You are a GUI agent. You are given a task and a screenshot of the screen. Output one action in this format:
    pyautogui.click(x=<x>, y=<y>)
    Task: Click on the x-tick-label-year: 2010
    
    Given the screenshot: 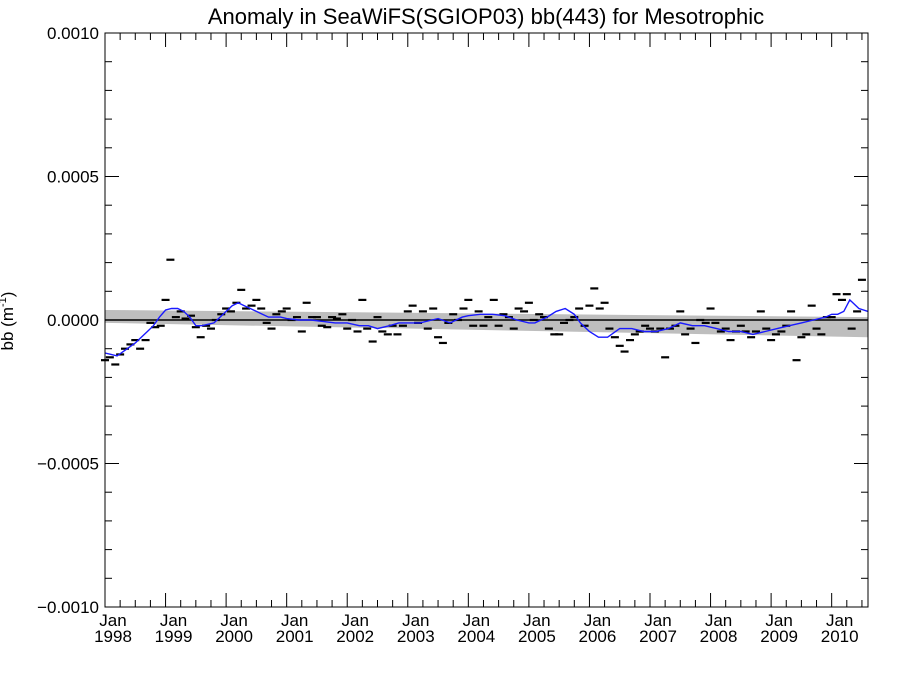 What is the action you would take?
    pyautogui.click(x=840, y=636)
    